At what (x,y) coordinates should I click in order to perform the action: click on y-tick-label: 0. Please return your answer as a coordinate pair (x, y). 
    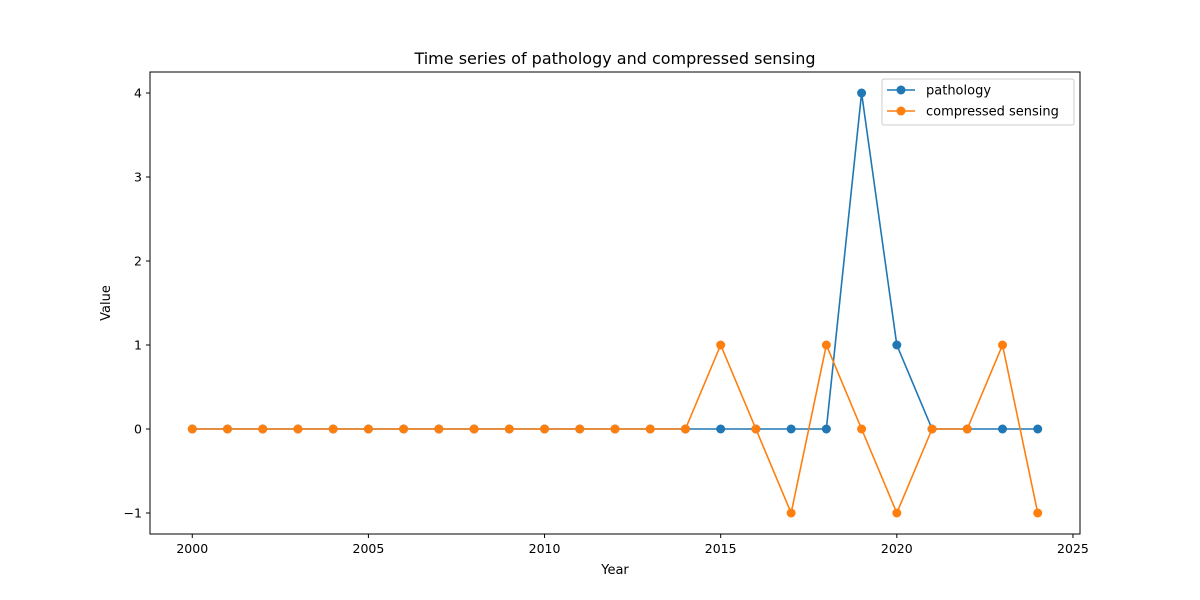
    Looking at the image, I should click on (138, 429).